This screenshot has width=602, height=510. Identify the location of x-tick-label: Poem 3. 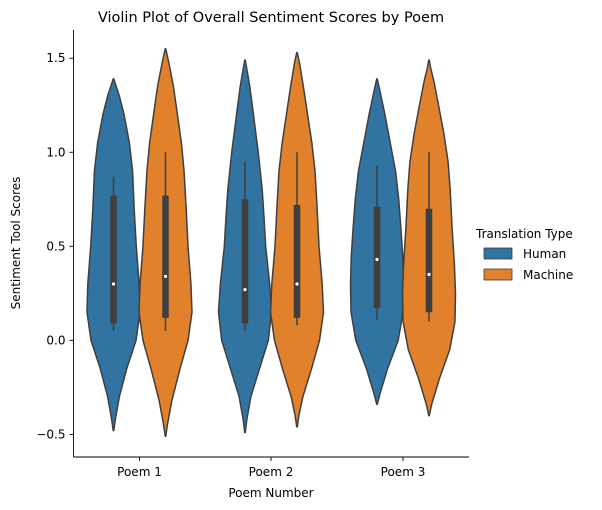
(403, 472).